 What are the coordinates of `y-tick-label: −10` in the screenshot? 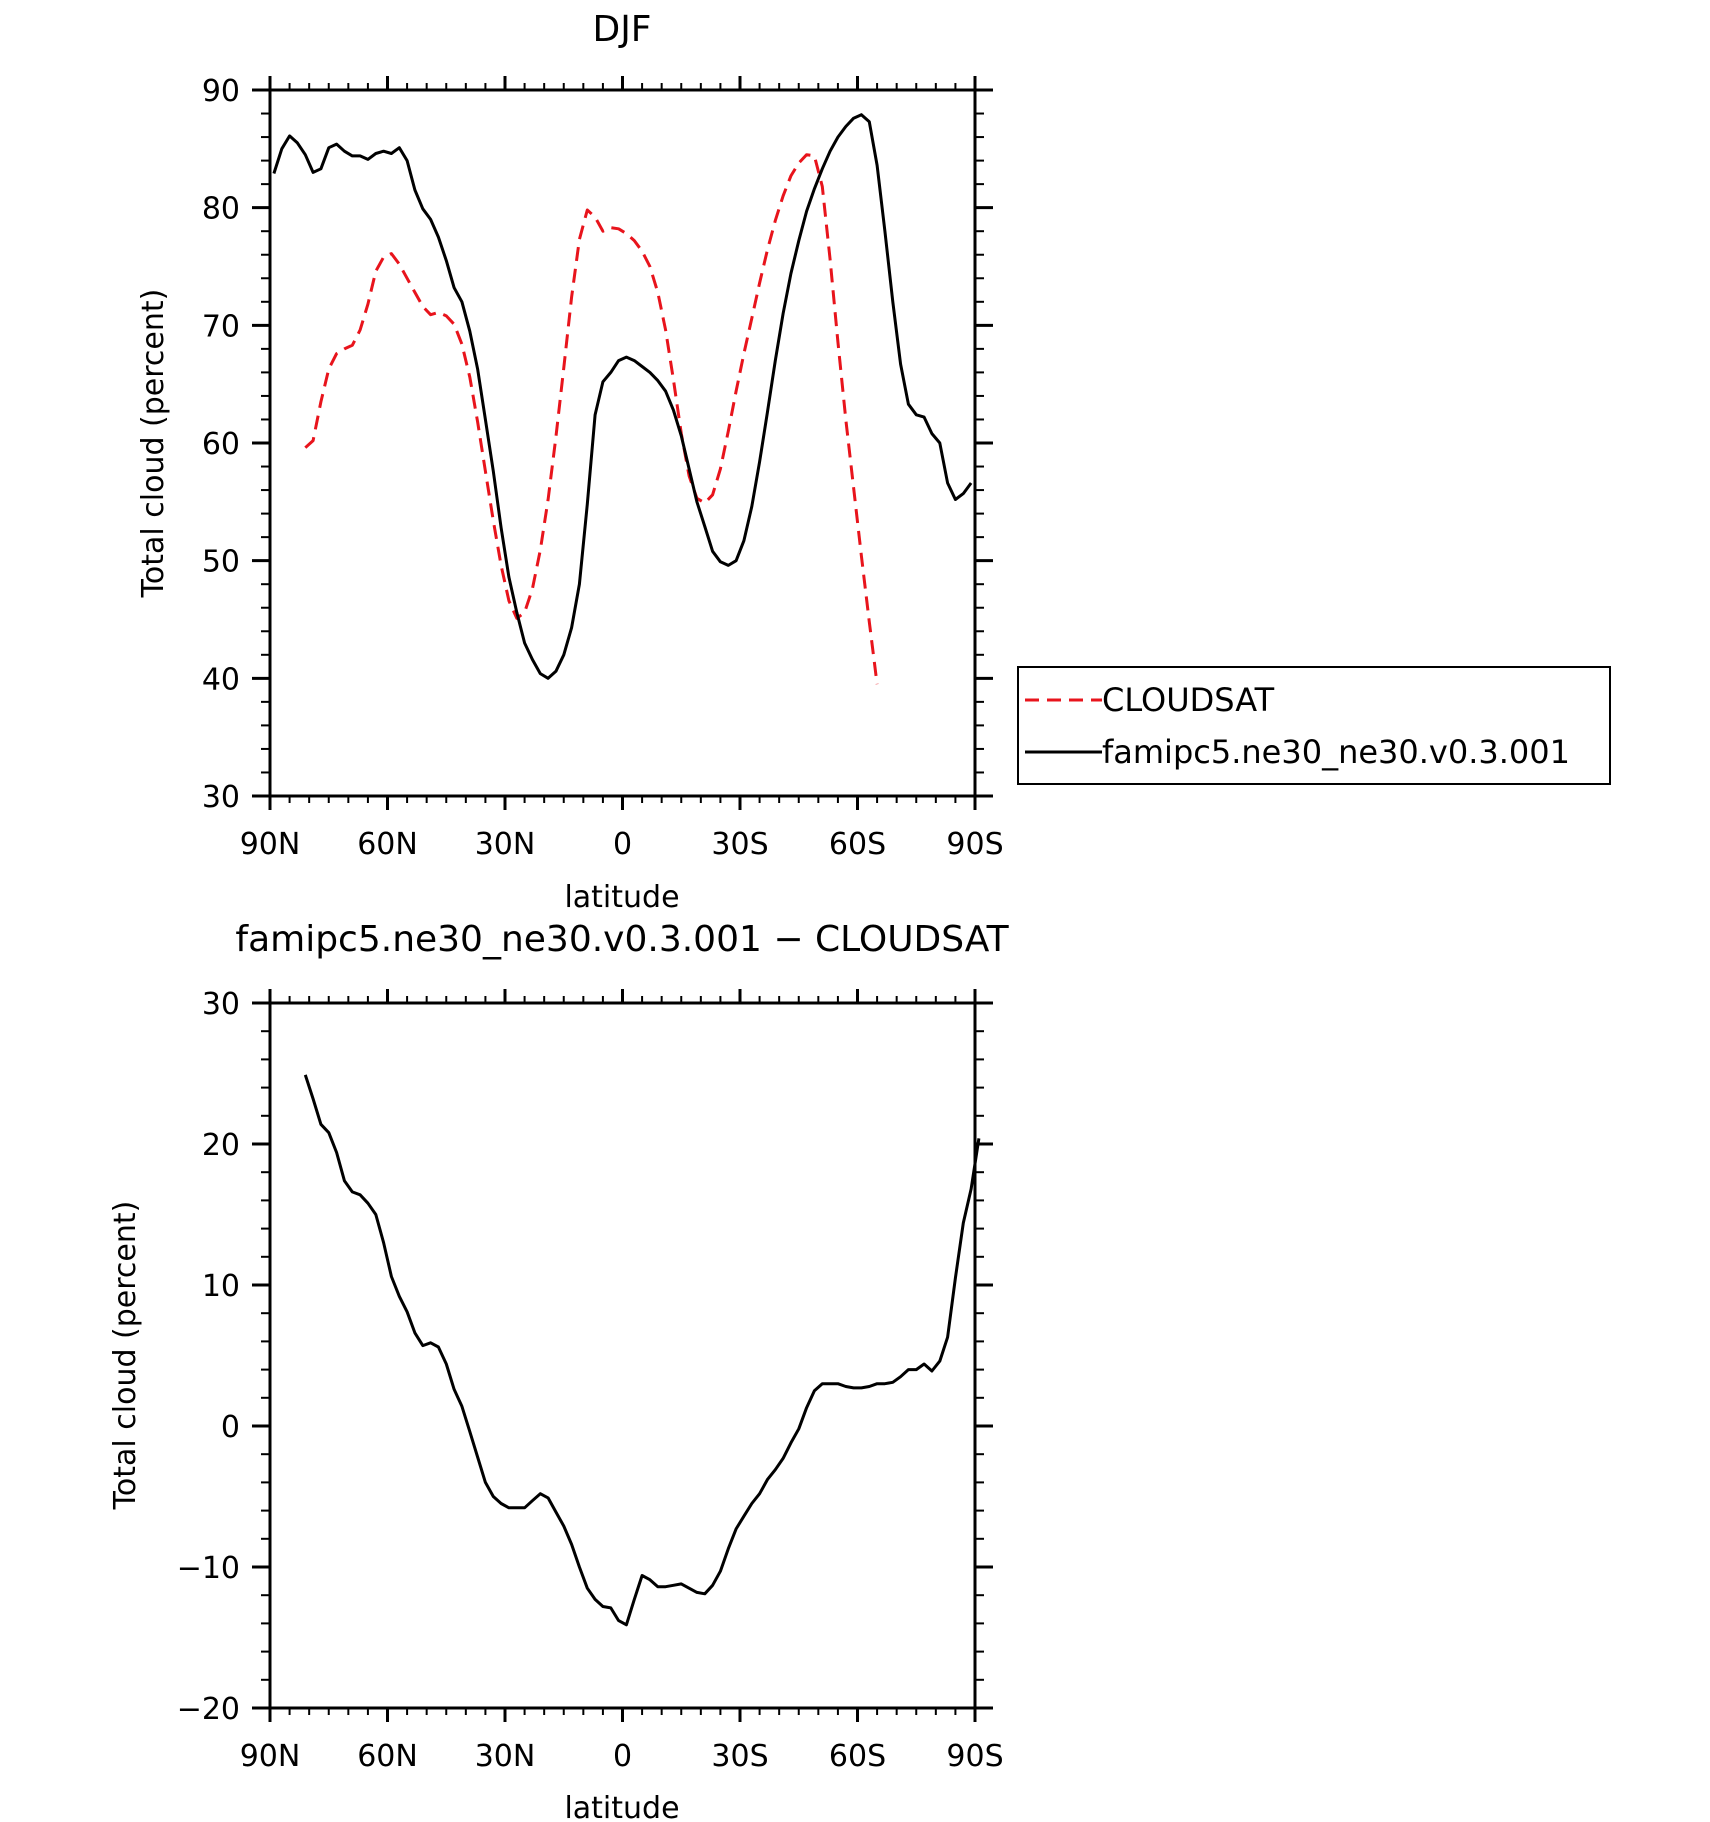 It's located at (208, 1568).